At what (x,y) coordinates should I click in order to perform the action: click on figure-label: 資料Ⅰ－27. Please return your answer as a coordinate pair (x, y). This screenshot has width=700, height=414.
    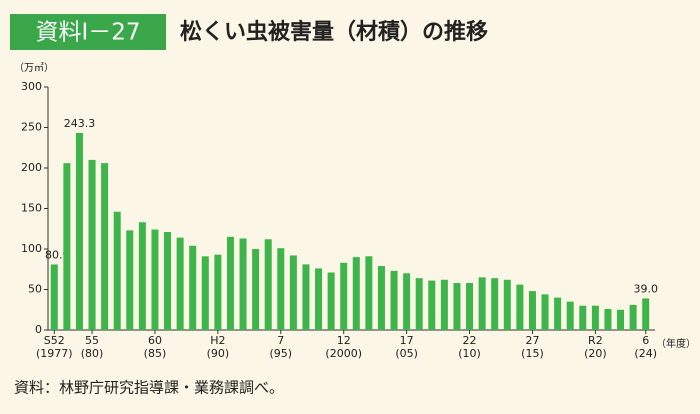
    Looking at the image, I should click on (87, 33).